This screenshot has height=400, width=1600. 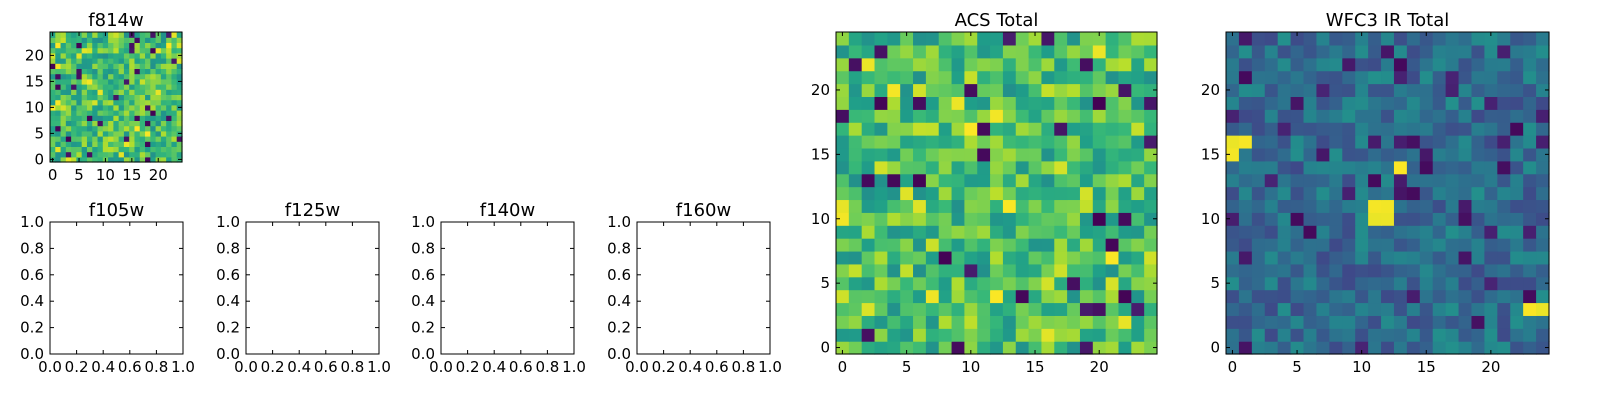 I want to click on x-tick-label: 0.8, so click(x=156, y=367).